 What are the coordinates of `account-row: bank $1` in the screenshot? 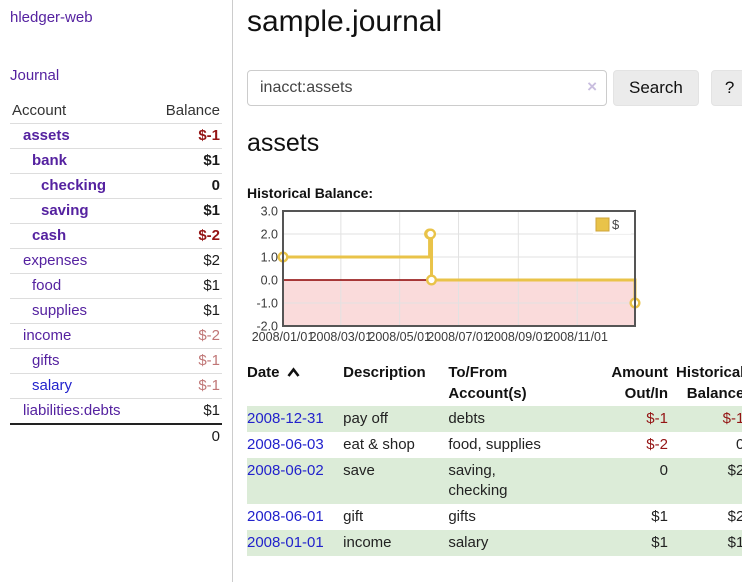 It's located at (116, 161).